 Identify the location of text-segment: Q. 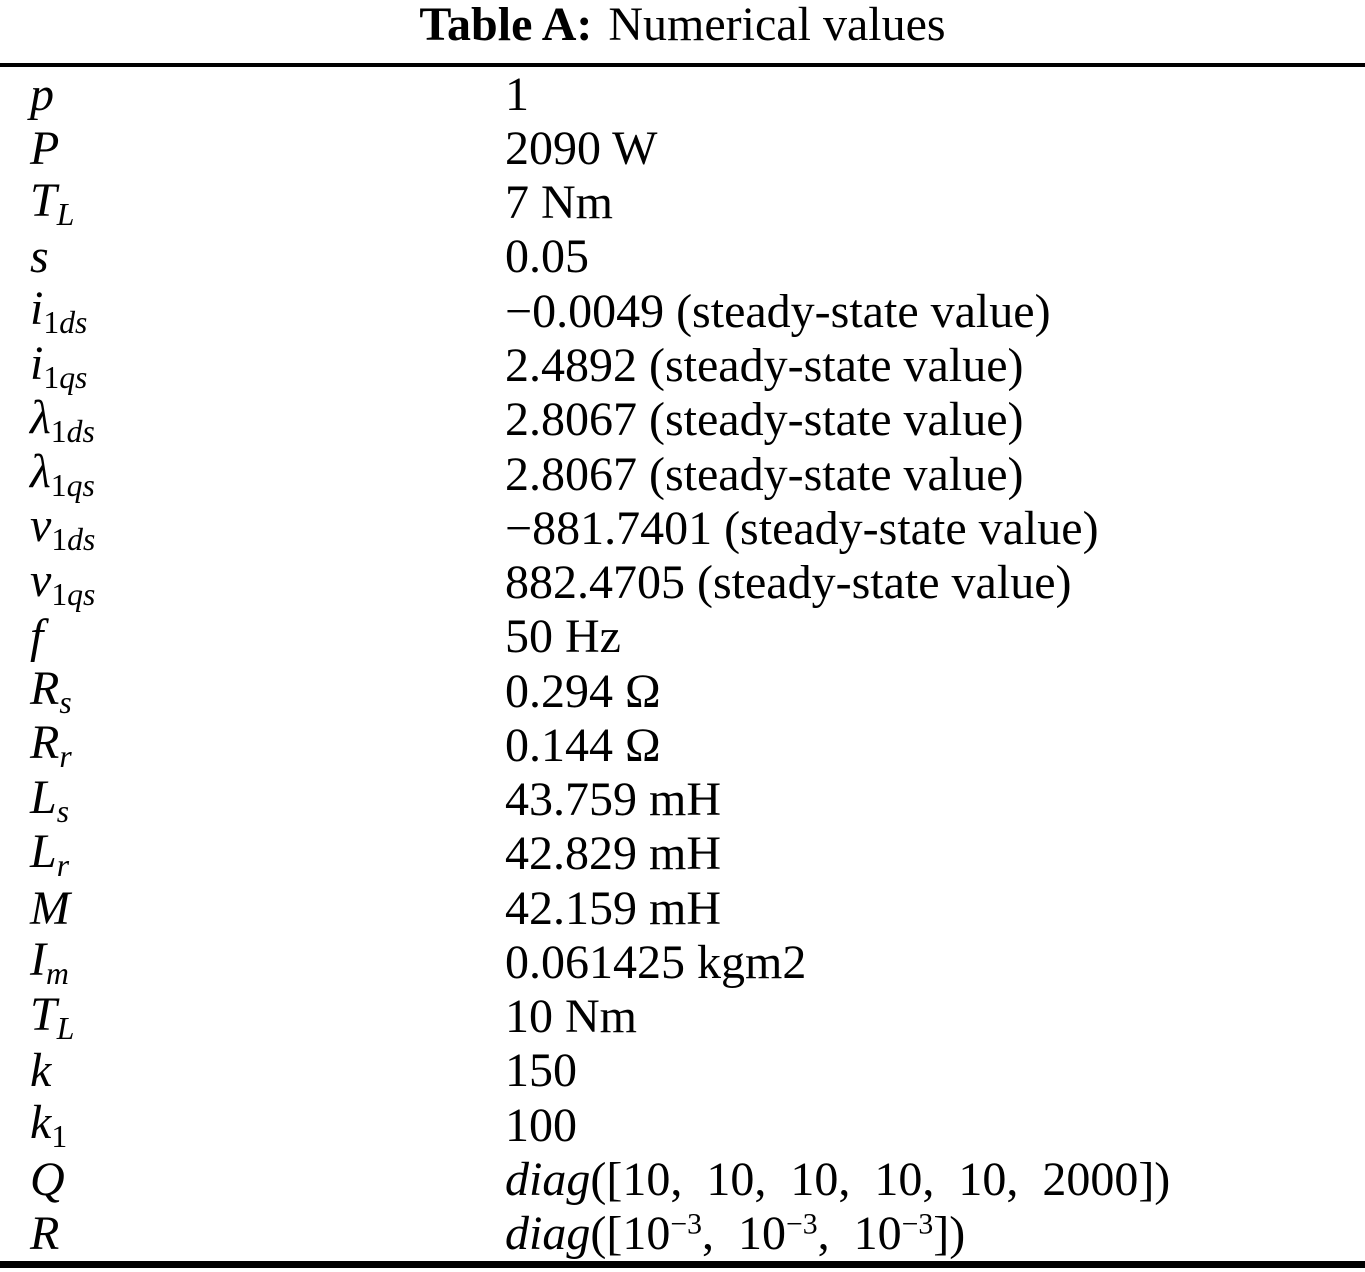
(47, 1179).